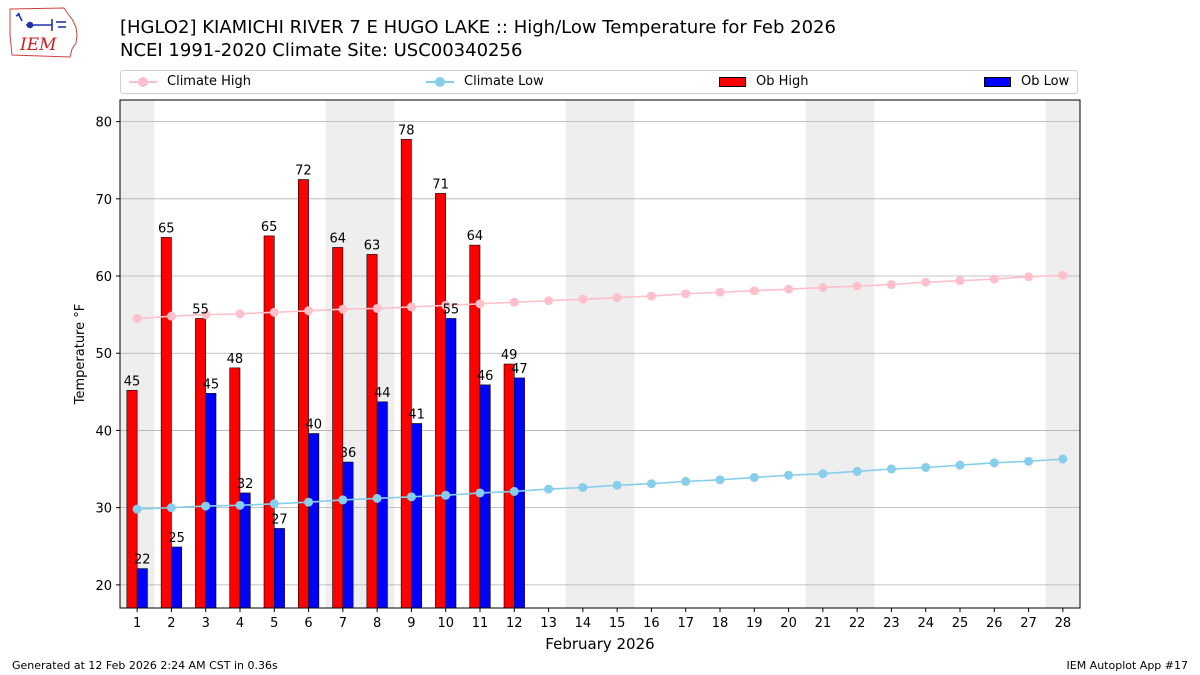  Describe the element at coordinates (103, 277) in the screenshot. I see `y-tick-label: 60` at that location.